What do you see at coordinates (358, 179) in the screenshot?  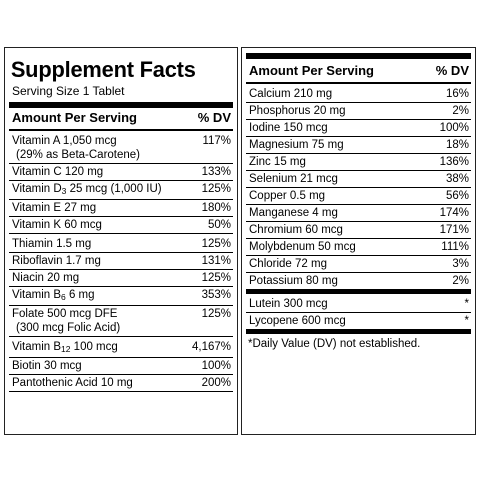 I see `nutrient-row: Selenium 21 mcg 38%` at bounding box center [358, 179].